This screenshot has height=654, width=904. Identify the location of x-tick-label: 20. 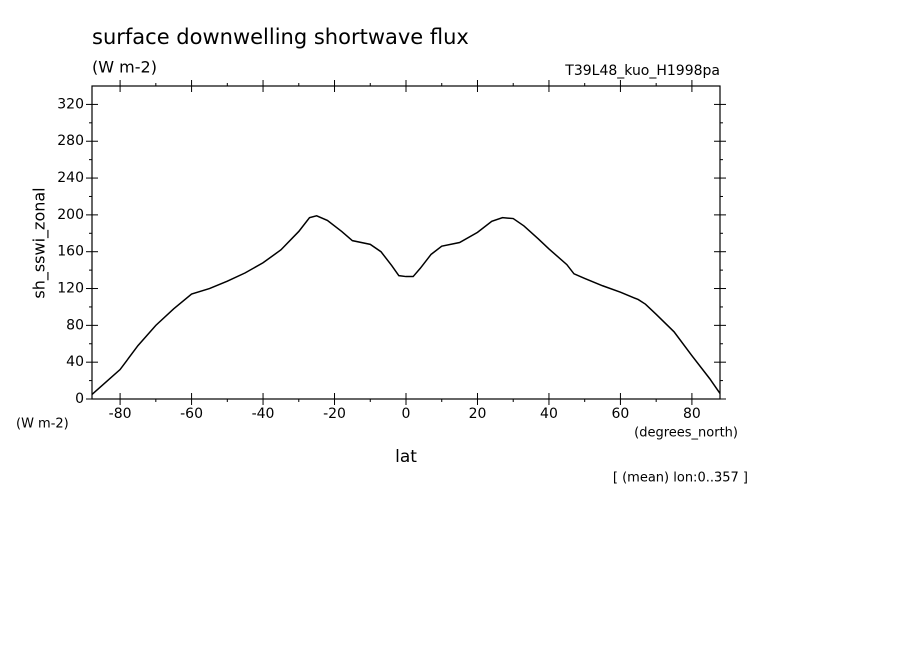
(478, 414).